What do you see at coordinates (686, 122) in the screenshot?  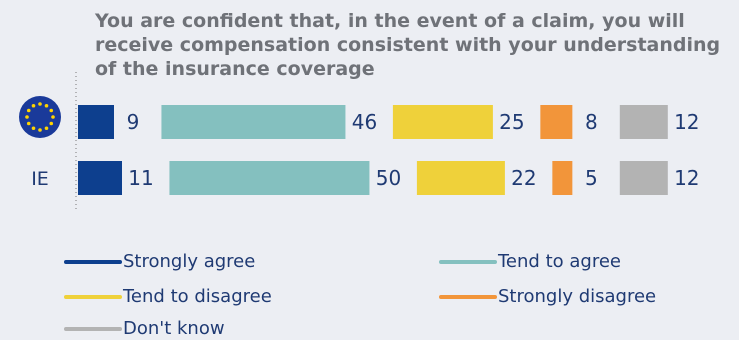 I see `value-label-eu-don-t-know: 12` at bounding box center [686, 122].